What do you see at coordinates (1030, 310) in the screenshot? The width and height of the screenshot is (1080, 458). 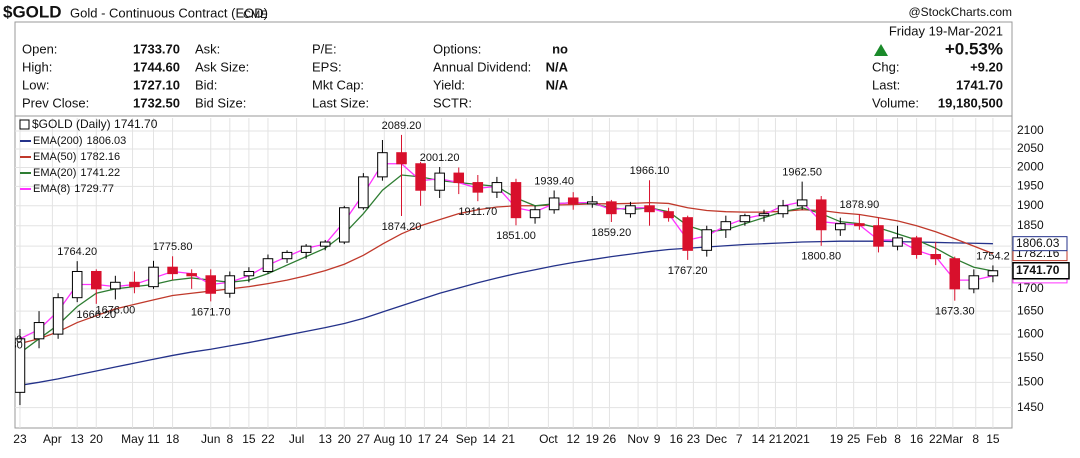 I see `y-tick-label: 1650` at bounding box center [1030, 310].